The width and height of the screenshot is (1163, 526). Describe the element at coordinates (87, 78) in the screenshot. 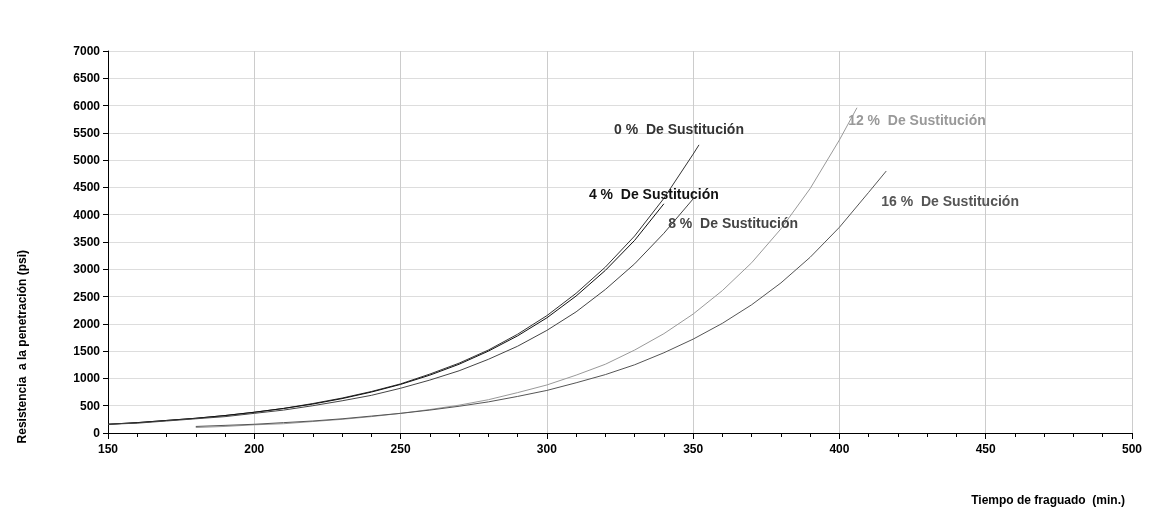

I see `y-tick-label: 6500` at that location.